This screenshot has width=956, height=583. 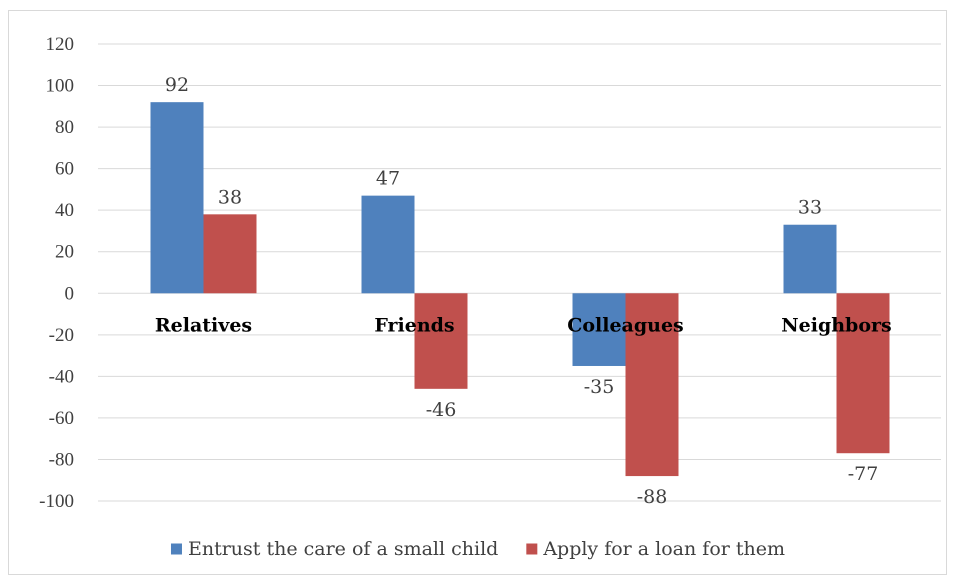 I want to click on y-tick-label: -20, so click(x=61, y=335).